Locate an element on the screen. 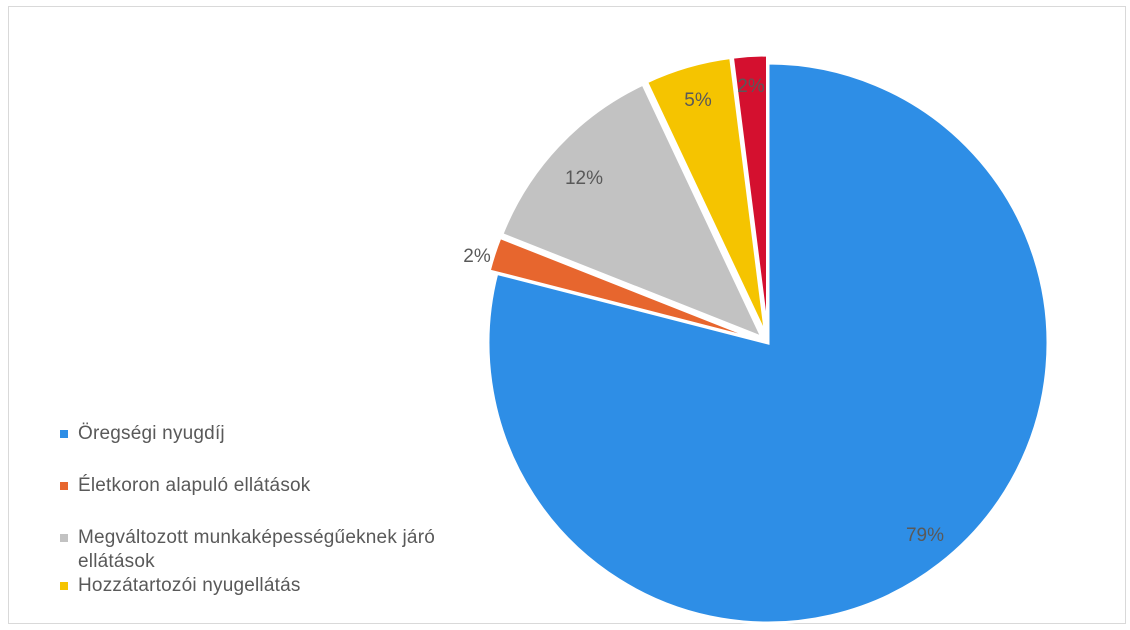 This screenshot has height=630, width=1130. pie-slice-label-0: 79% is located at coordinates (925, 535).